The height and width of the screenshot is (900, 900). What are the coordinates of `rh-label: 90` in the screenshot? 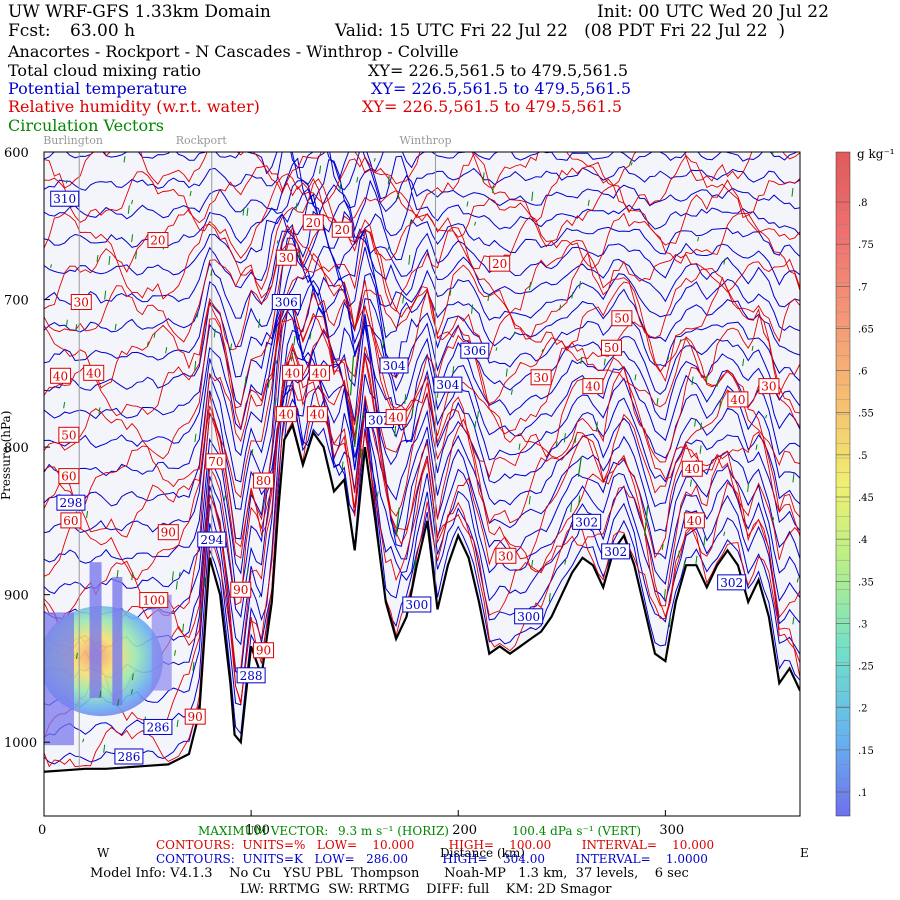 It's located at (263, 651).